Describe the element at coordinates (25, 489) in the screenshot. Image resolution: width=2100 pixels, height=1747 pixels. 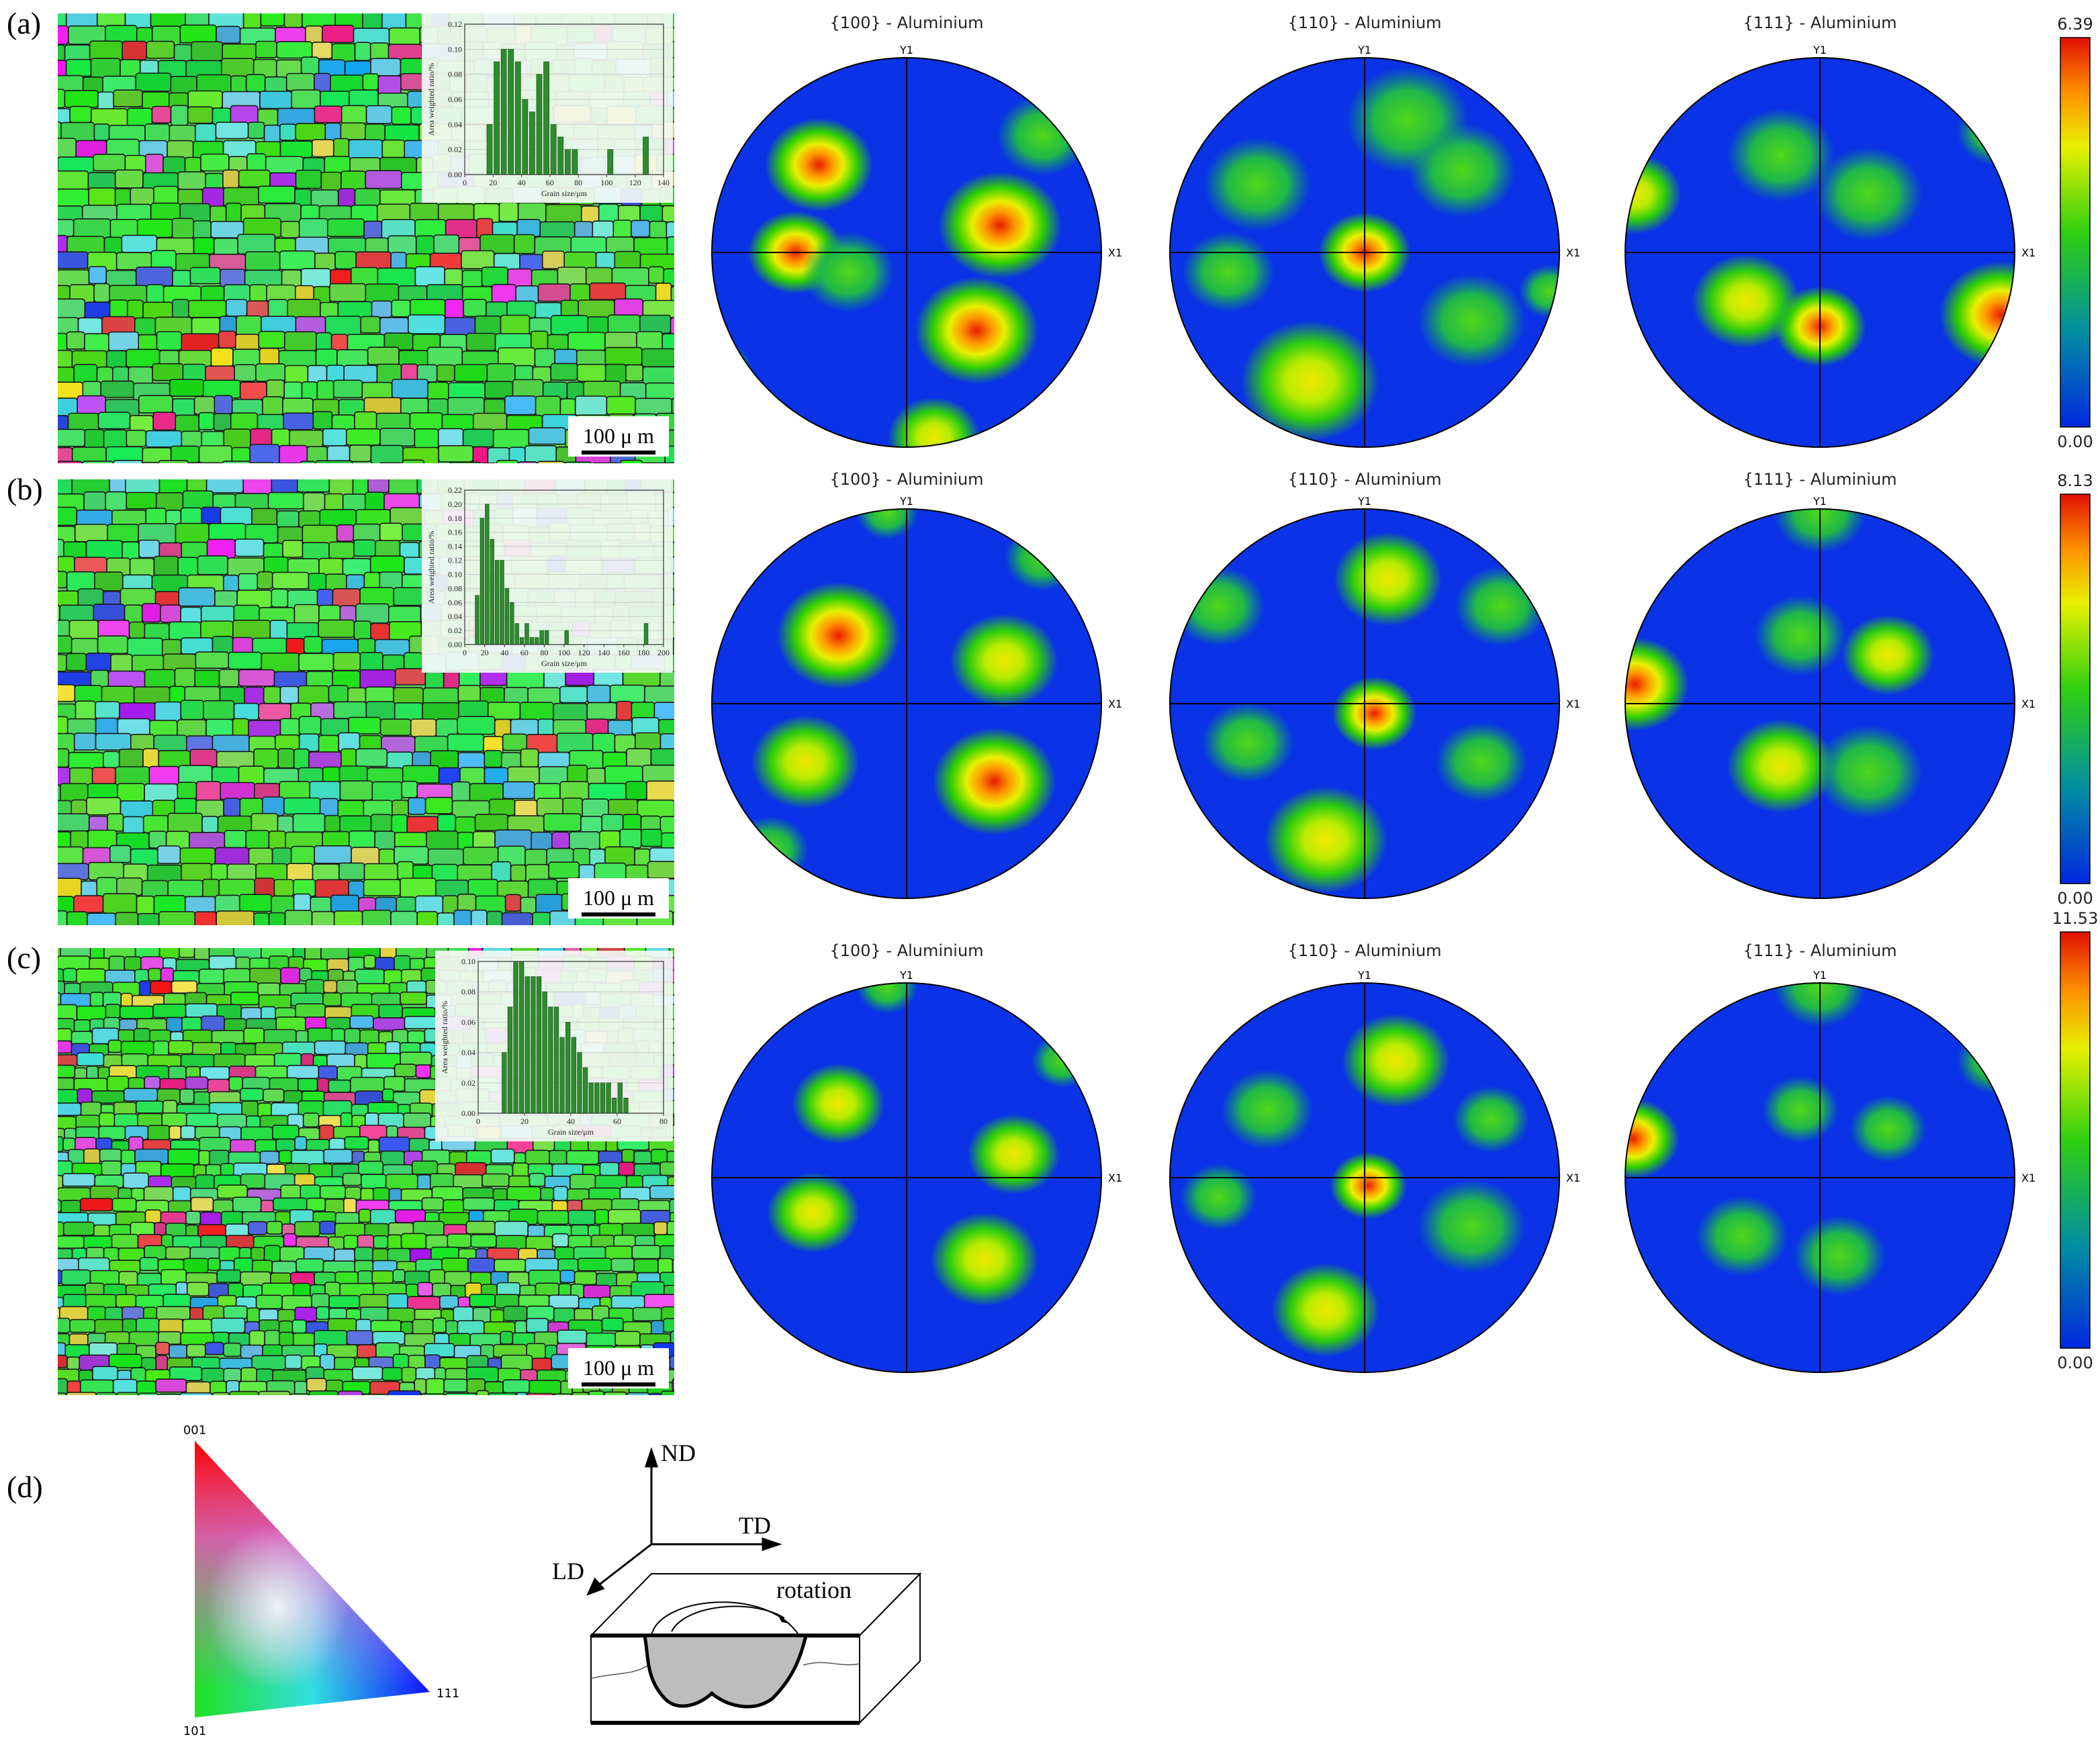
I see `panel-label: (b)` at that location.